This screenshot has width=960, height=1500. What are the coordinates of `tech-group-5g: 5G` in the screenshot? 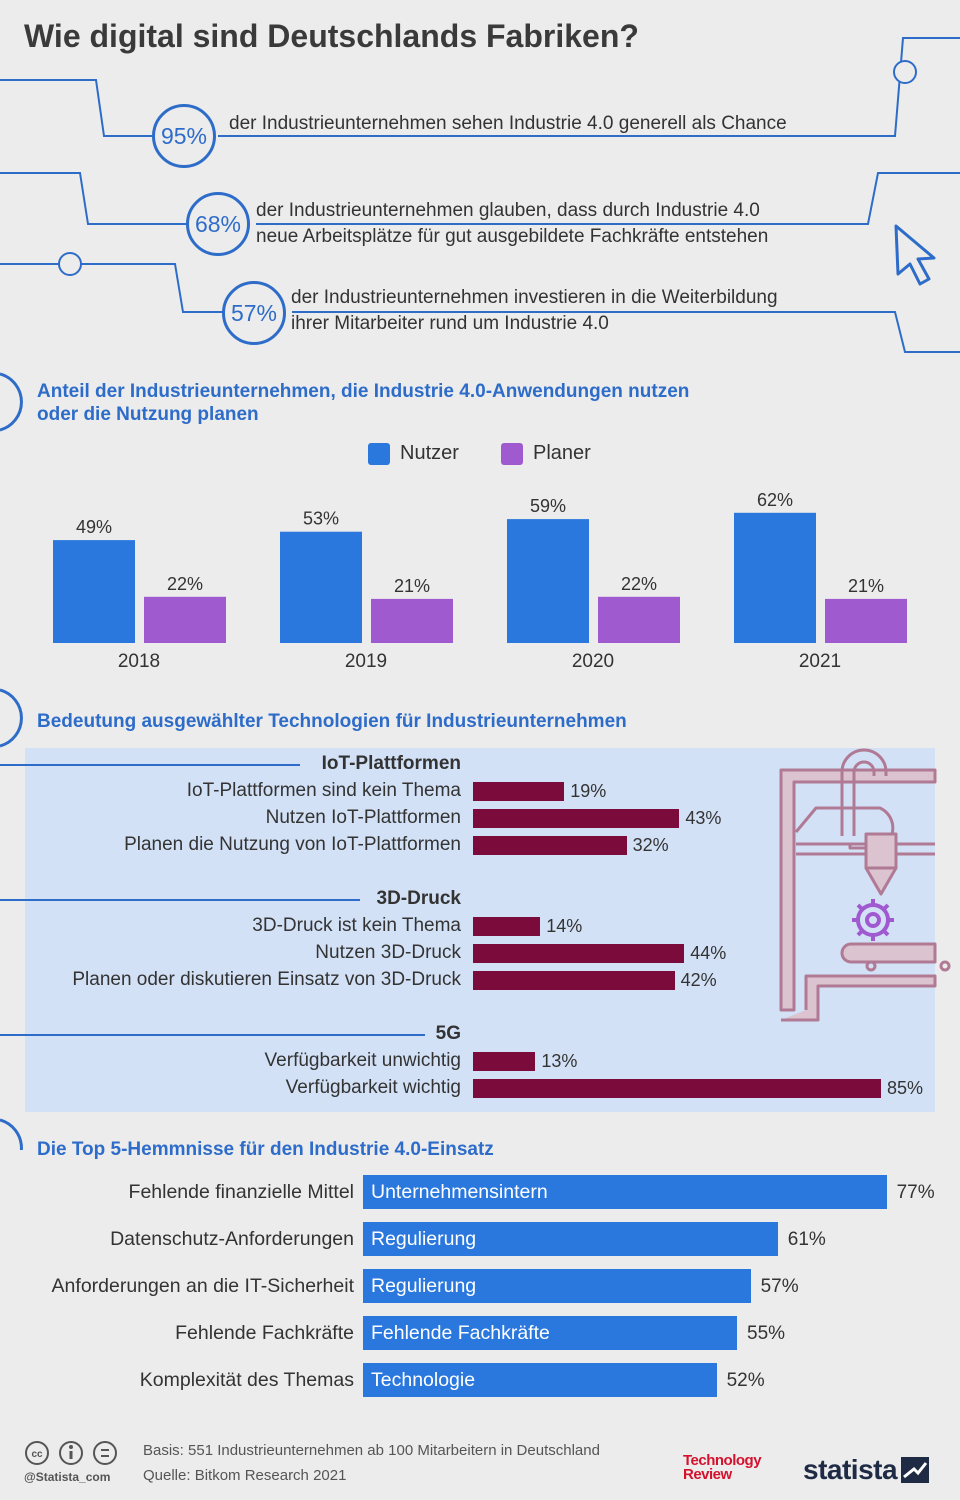 It's located at (448, 1033).